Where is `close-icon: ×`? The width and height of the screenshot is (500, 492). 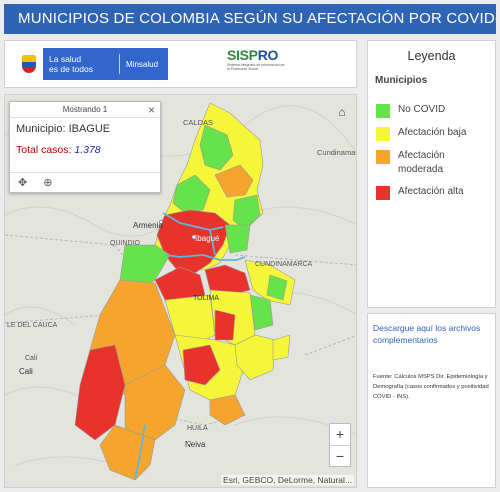
close-icon: × is located at coordinates (151, 110).